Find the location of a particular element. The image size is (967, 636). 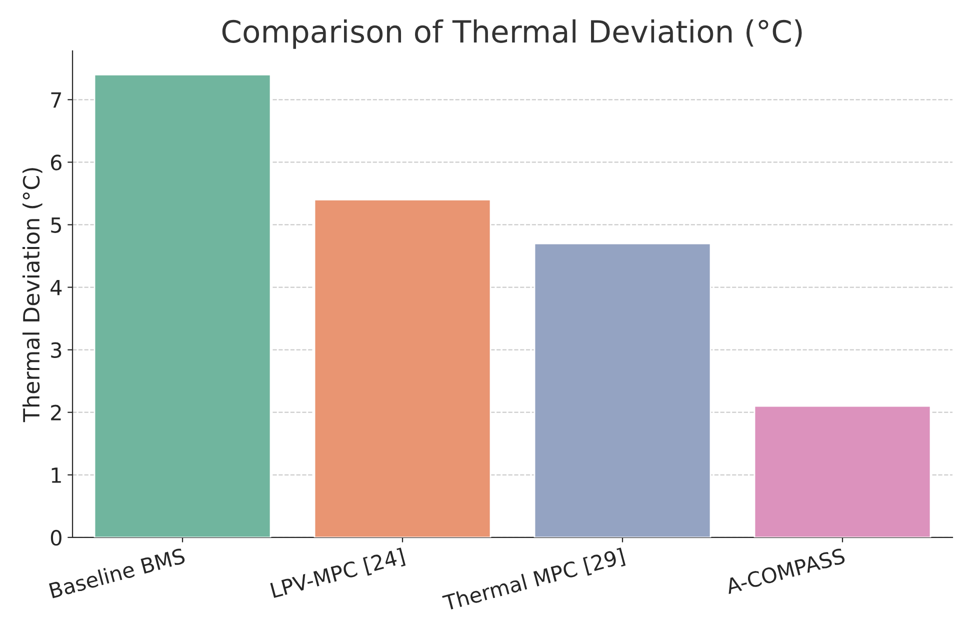

y-tick-label: 2 is located at coordinates (56, 412).